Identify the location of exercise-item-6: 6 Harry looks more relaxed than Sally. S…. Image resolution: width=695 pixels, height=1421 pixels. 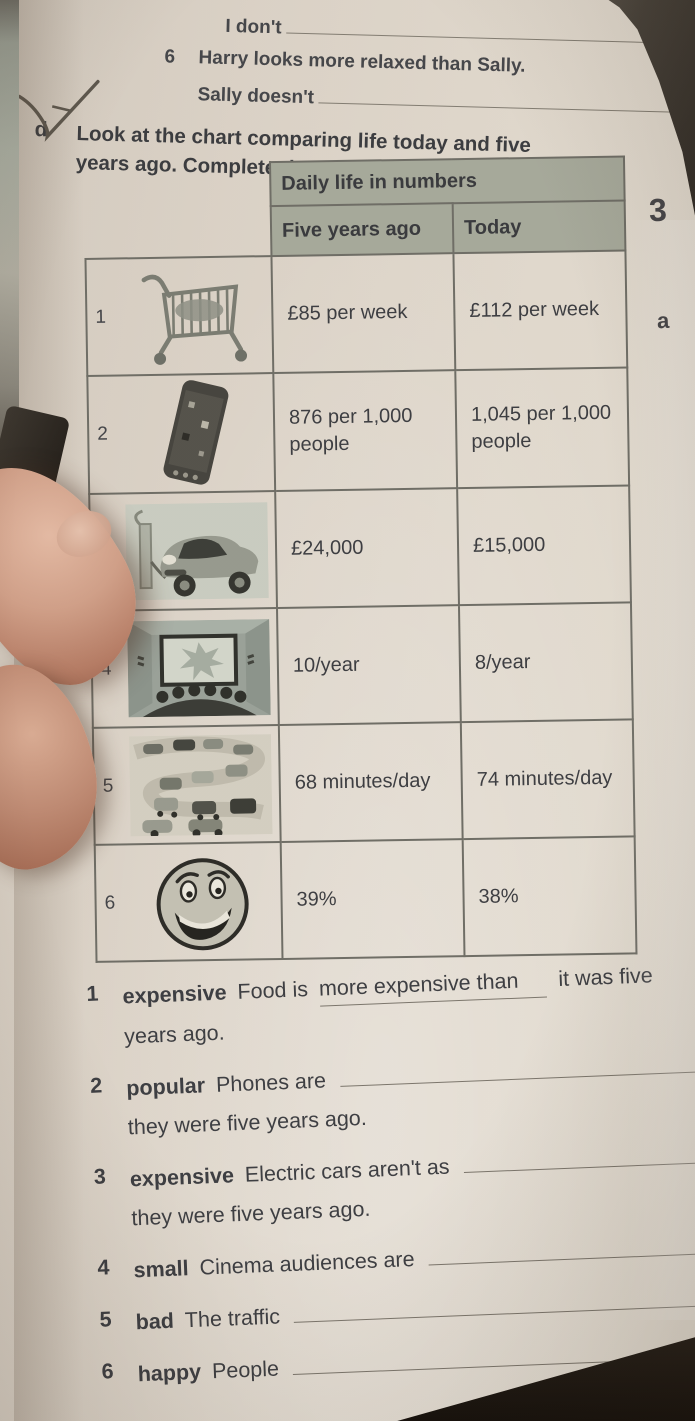
(428, 82).